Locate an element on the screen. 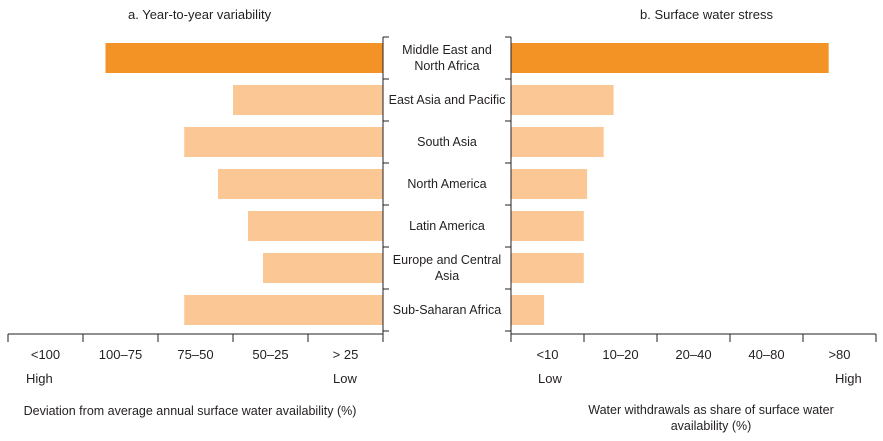  category-label: Europe and Central Asia is located at coordinates (447, 268).